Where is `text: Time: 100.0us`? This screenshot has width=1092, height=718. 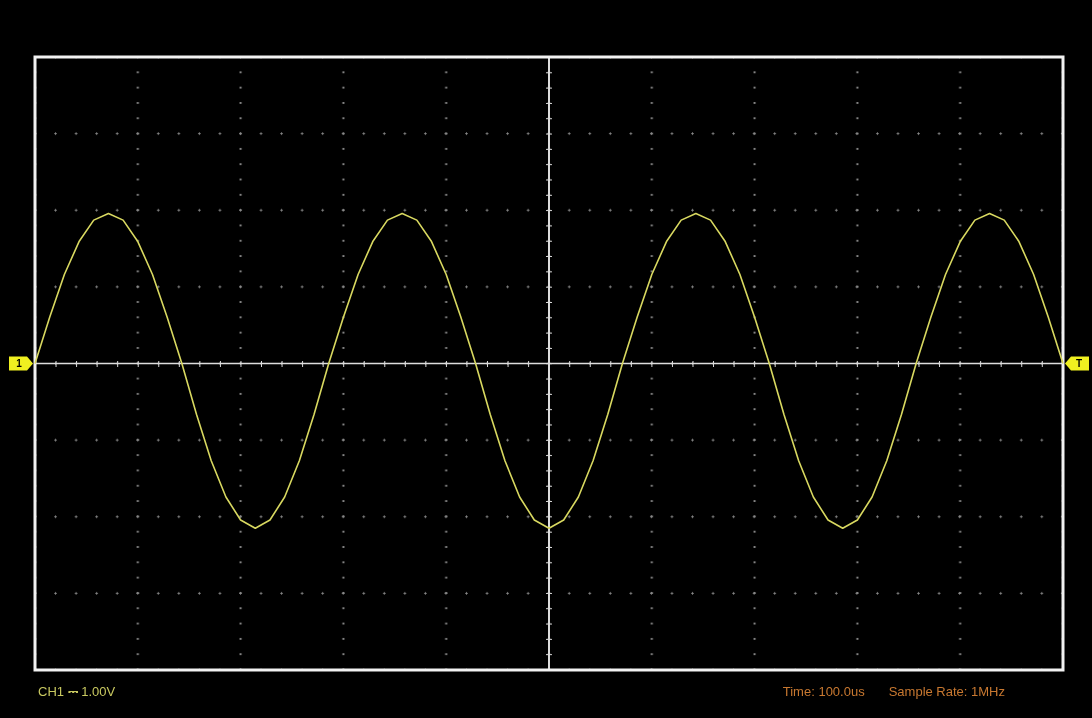
text: Time: 100.0us is located at coordinates (824, 691).